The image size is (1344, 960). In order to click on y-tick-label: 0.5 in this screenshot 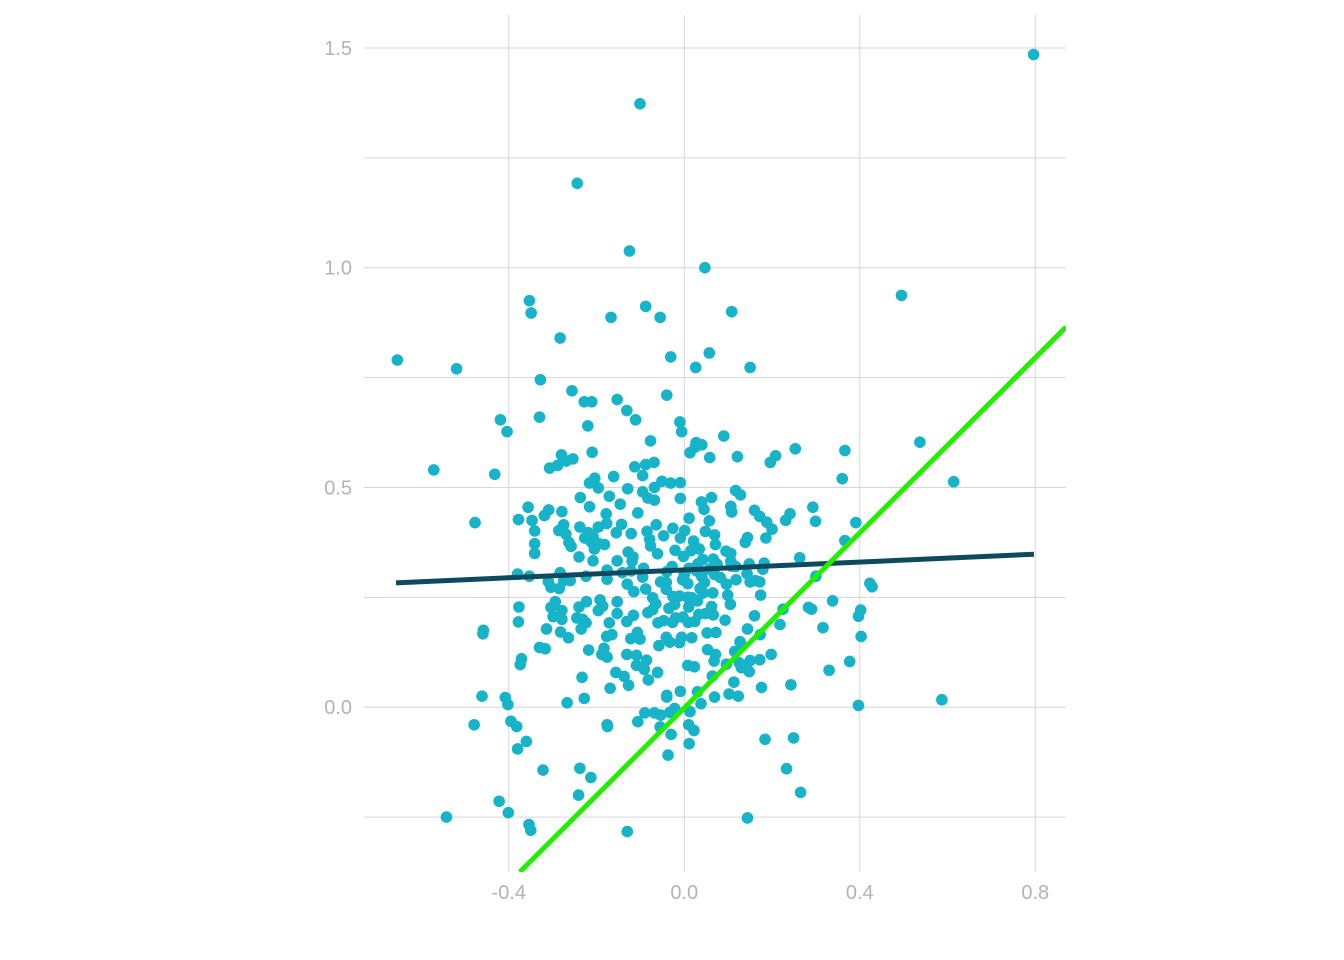, I will do `click(338, 488)`.